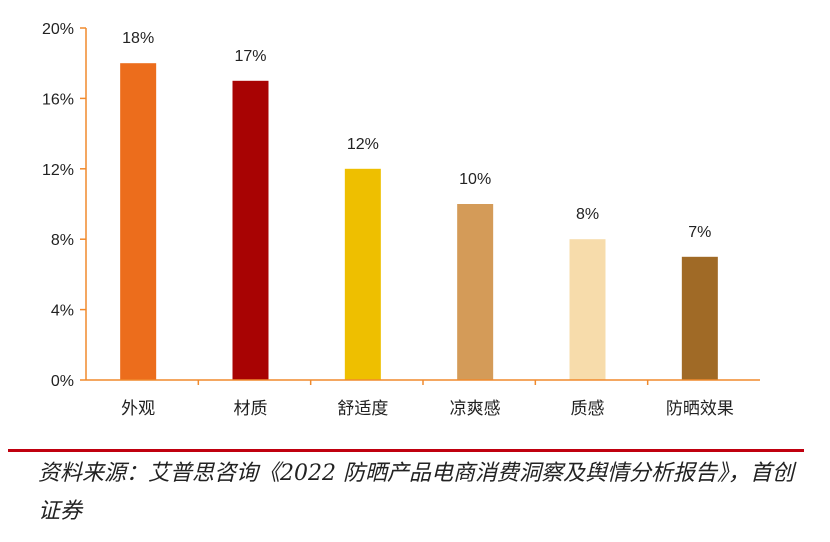  Describe the element at coordinates (362, 409) in the screenshot. I see `x-category-label: 舒适度` at that location.